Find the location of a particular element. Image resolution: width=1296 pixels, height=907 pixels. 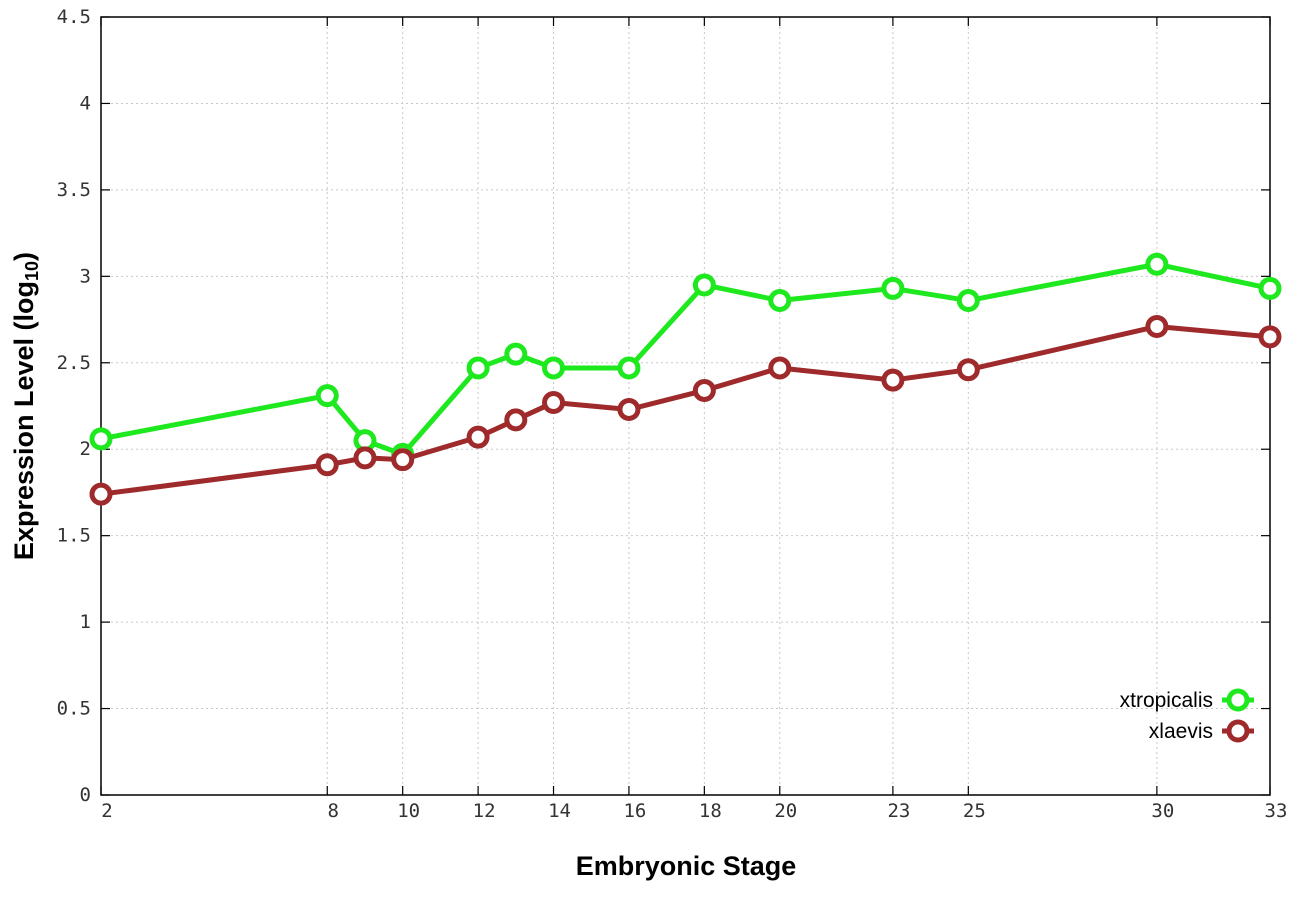

legend: xtropicalis xlaevis is located at coordinates (1187, 715).